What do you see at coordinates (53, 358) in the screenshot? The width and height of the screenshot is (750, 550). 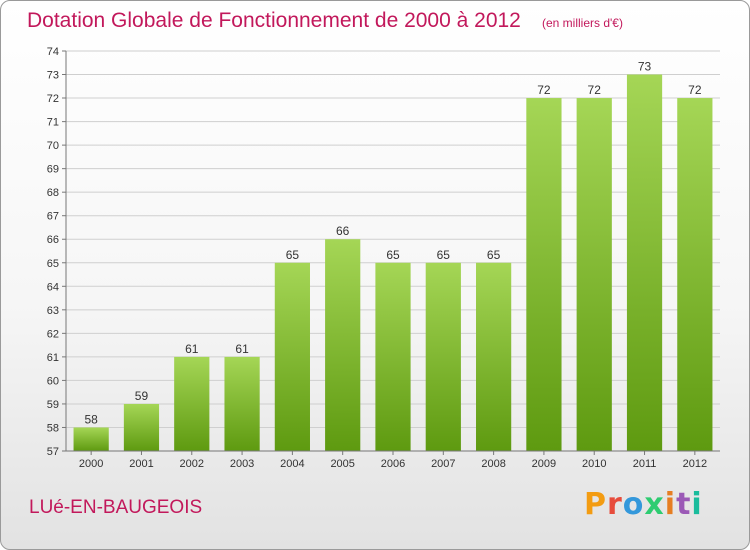 I see `y-tick-label: 61` at bounding box center [53, 358].